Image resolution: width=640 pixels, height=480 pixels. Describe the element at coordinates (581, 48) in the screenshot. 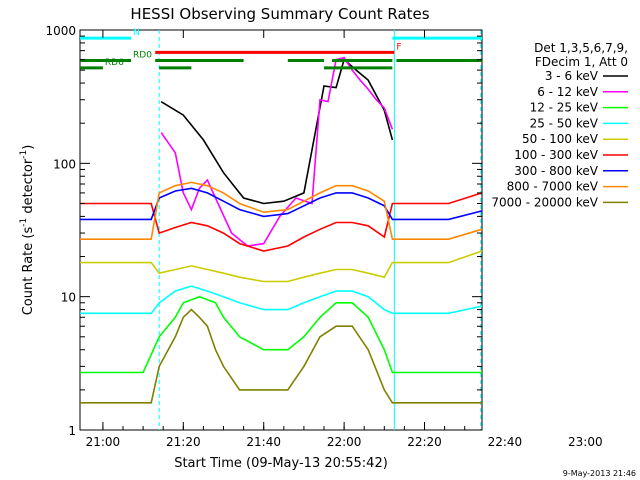

I see `legend-header-line-1: Det 1,3,5,6,7,9,` at that location.